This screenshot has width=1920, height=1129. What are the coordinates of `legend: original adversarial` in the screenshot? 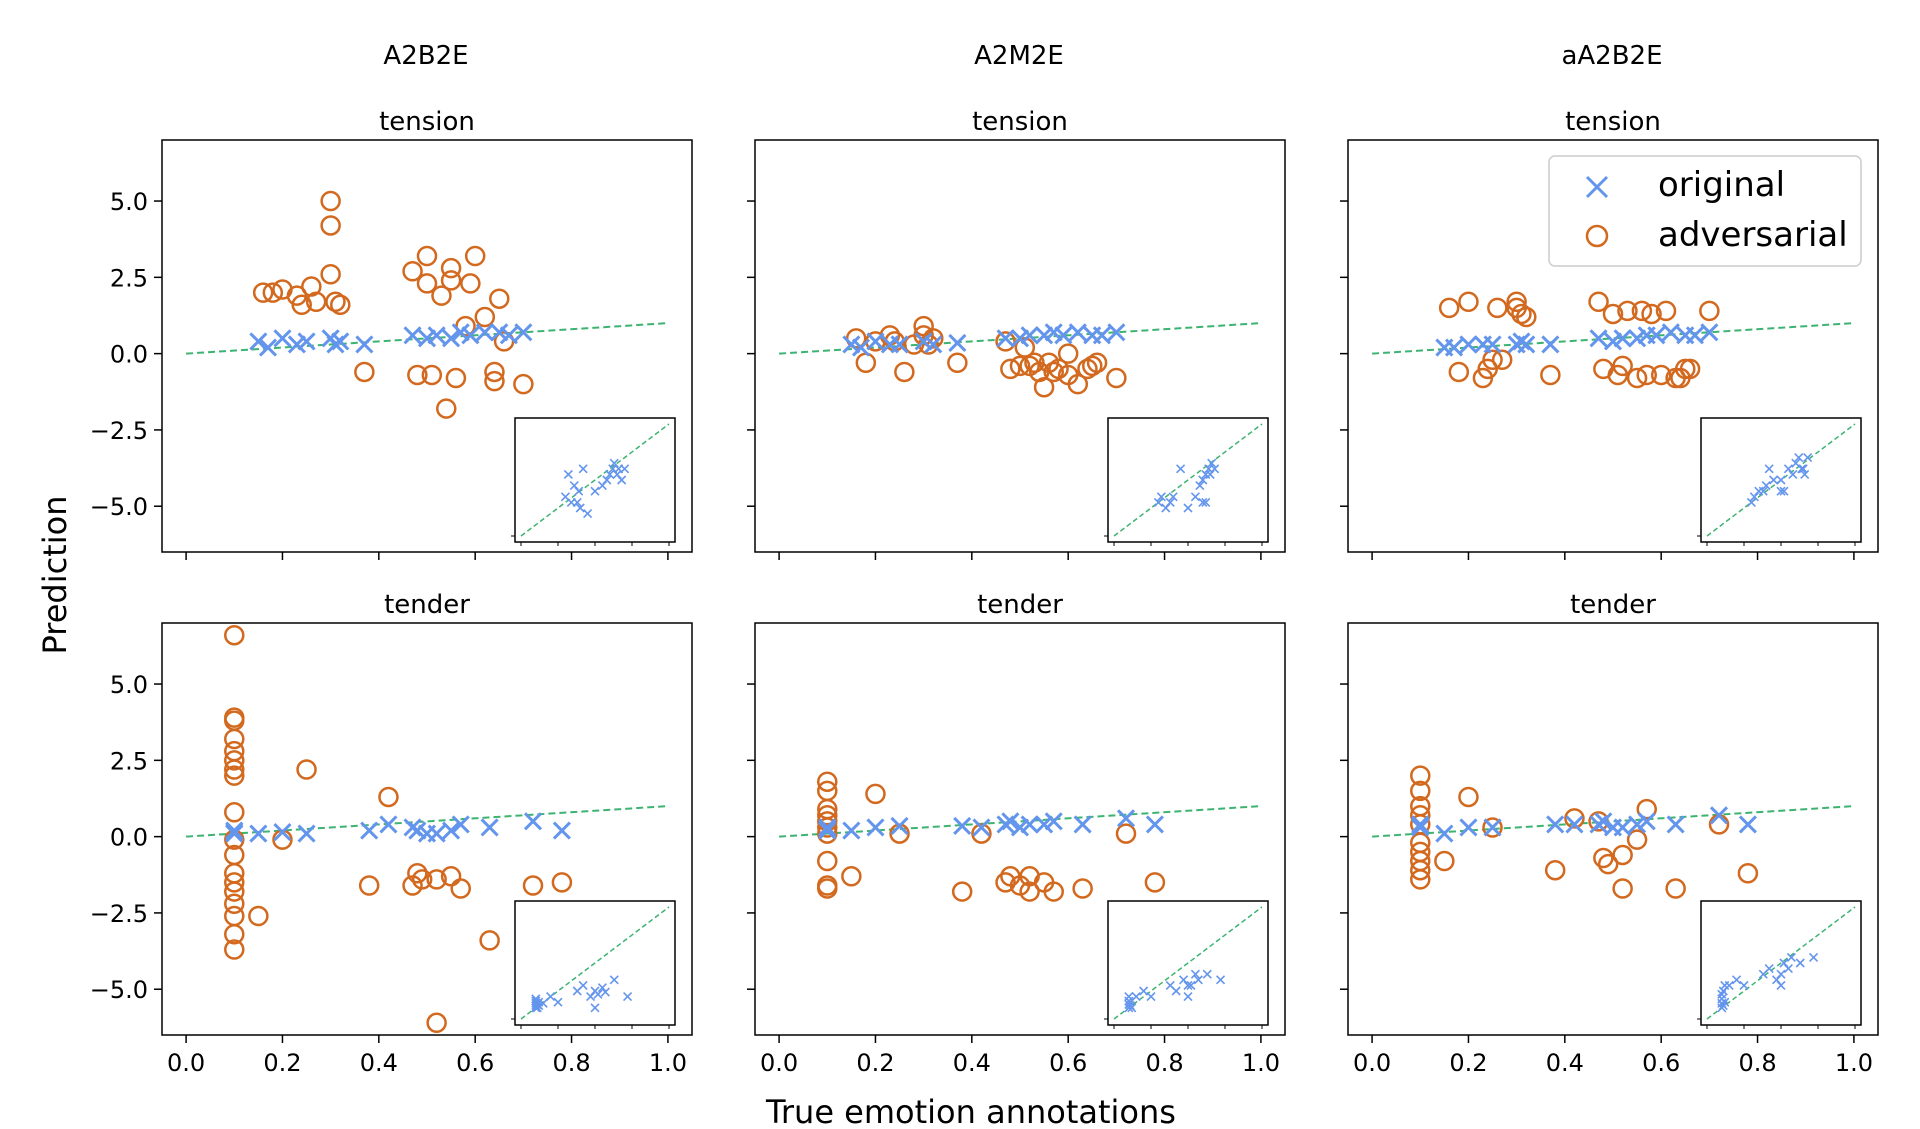 It's located at (1705, 211).